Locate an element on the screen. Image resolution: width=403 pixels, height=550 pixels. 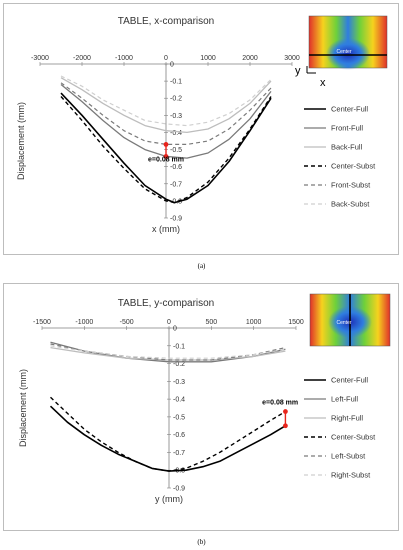
legend-label: Left-Subst is located at coordinates (348, 456).